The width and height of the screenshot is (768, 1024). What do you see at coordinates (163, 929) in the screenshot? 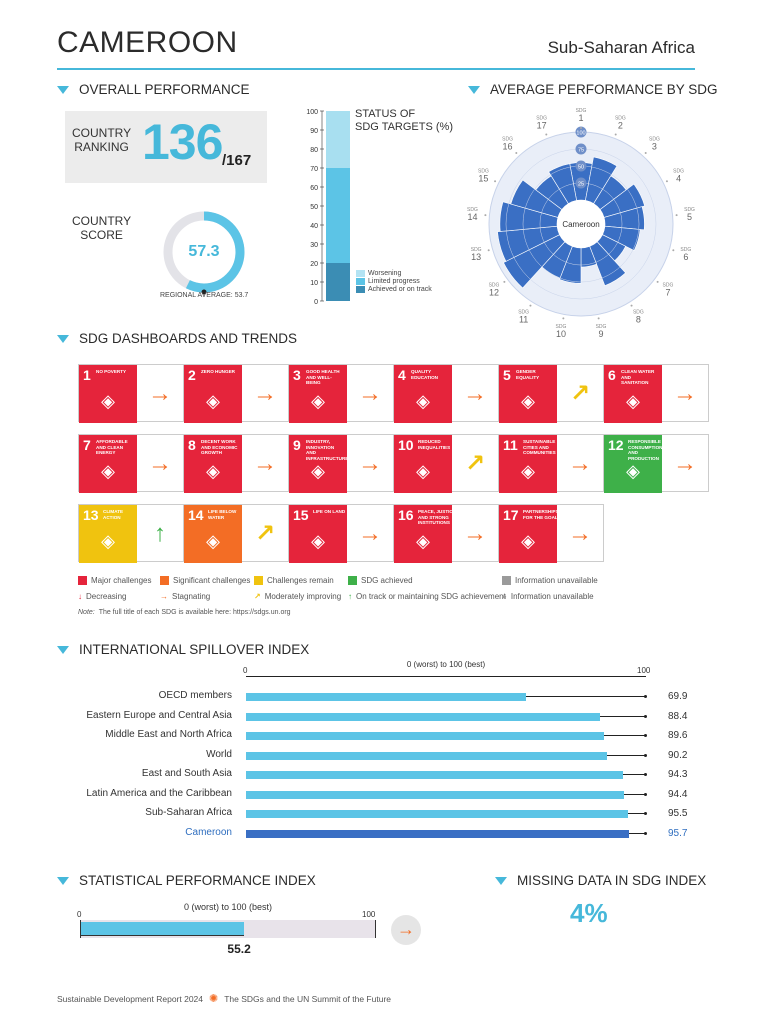
I see `spi-fill` at bounding box center [163, 929].